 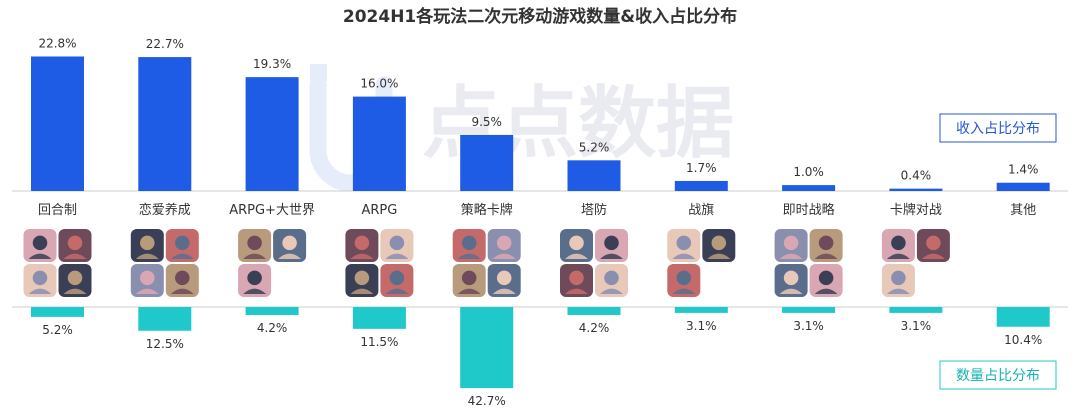 What do you see at coordinates (701, 210) in the screenshot?
I see `category-label: 战旗` at bounding box center [701, 210].